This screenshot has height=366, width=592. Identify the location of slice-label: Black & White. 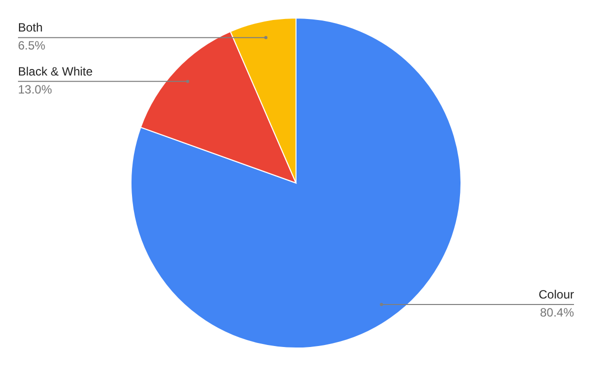
(56, 71).